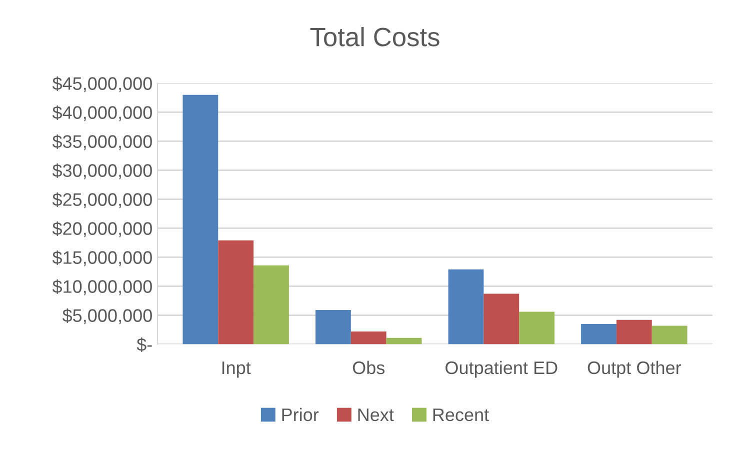  I want to click on y-tick-label: $35,000,000, so click(102, 142).